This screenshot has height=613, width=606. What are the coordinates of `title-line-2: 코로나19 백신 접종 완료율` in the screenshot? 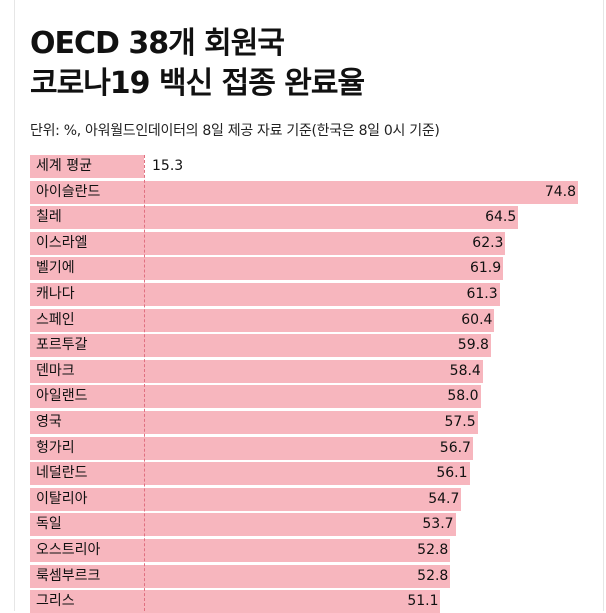 It's located at (197, 83).